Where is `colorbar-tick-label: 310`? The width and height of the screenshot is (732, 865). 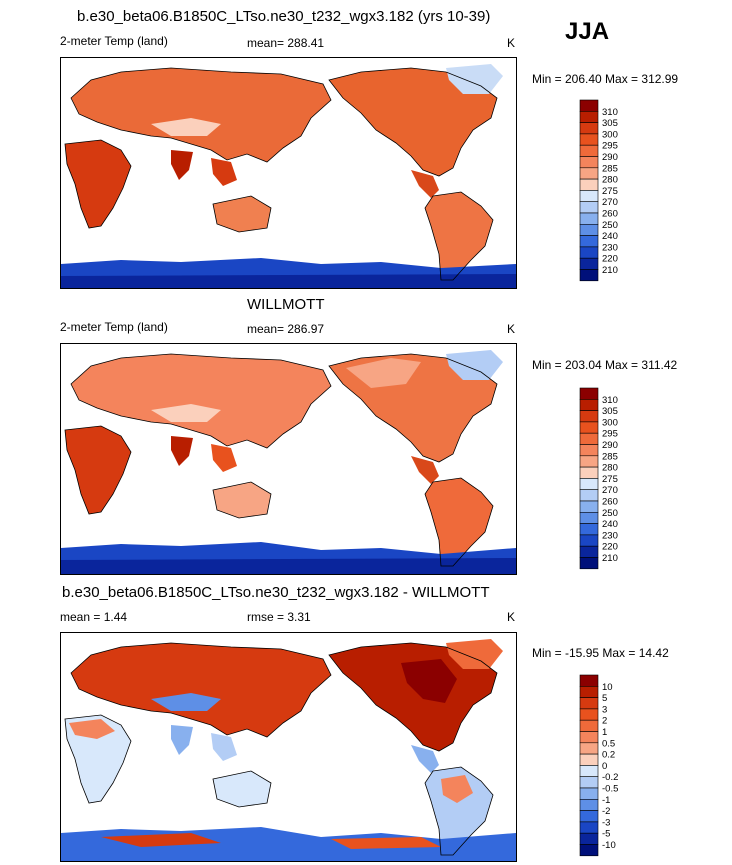
colorbar-tick-label: 310 is located at coordinates (610, 400).